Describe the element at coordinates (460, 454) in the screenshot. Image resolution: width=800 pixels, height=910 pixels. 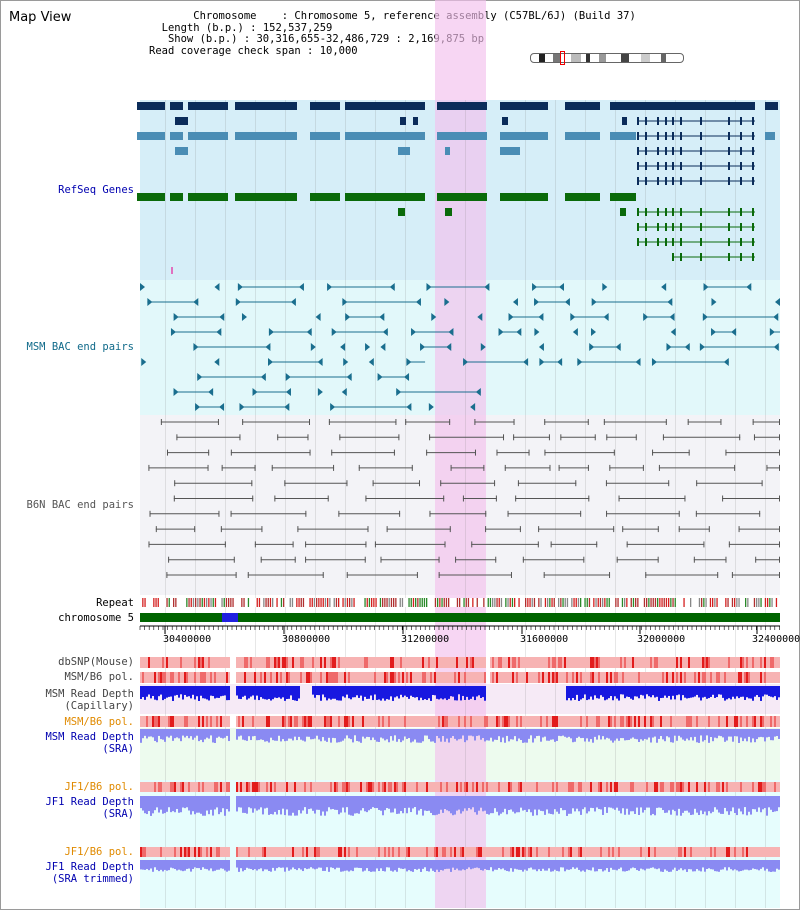
I see `selected-region-highlight` at that location.